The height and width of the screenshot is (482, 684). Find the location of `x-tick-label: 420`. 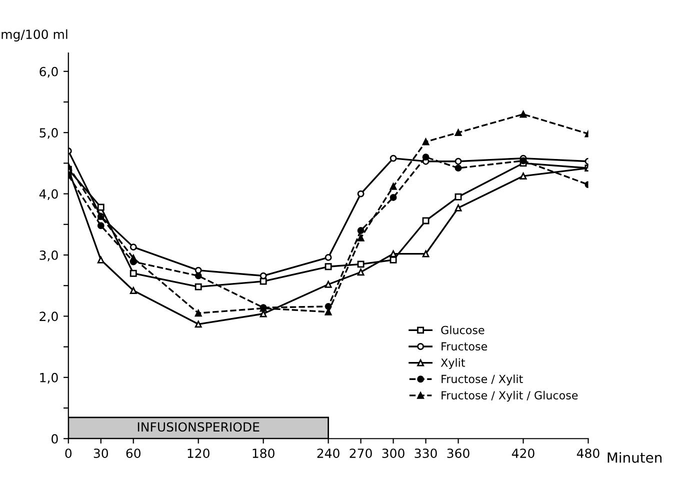

x-tick-label: 420 is located at coordinates (523, 453).